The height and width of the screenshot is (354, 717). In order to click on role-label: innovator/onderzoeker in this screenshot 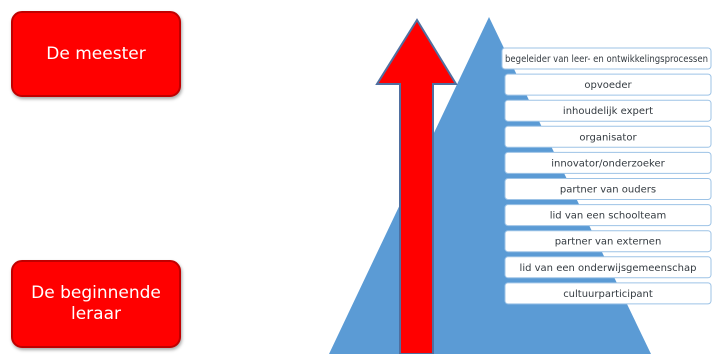, I will do `click(608, 163)`.